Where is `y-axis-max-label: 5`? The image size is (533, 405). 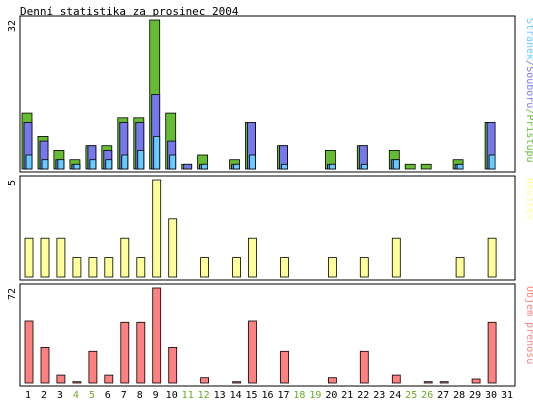
y-axis-max-label: 5 is located at coordinates (12, 183).